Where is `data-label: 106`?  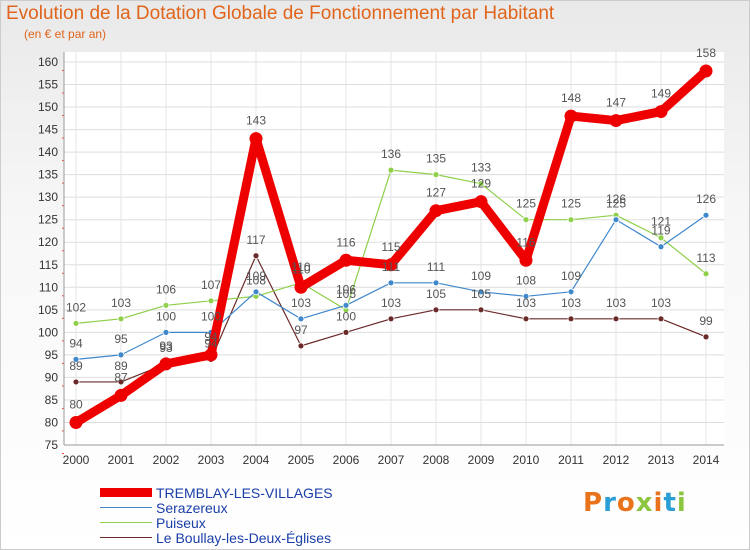
data-label: 106 is located at coordinates (166, 289).